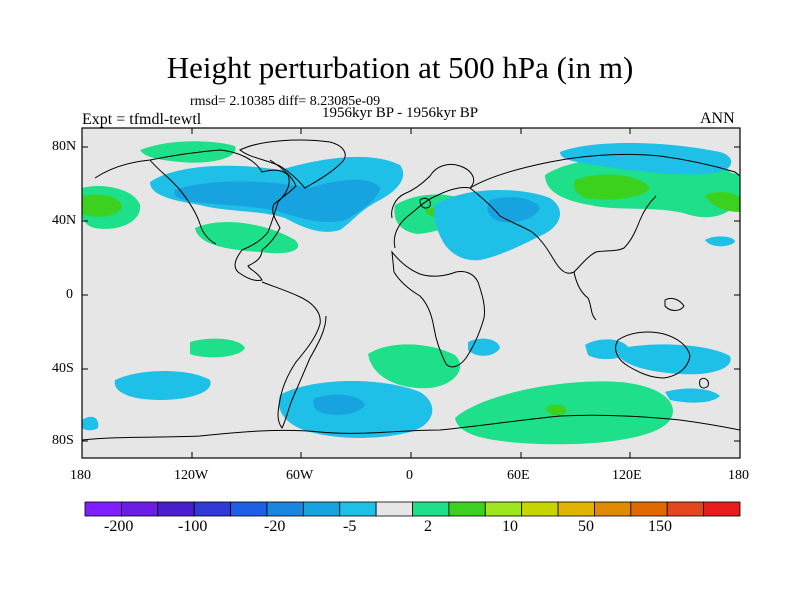  I want to click on colorbar-label: 2, so click(428, 526).